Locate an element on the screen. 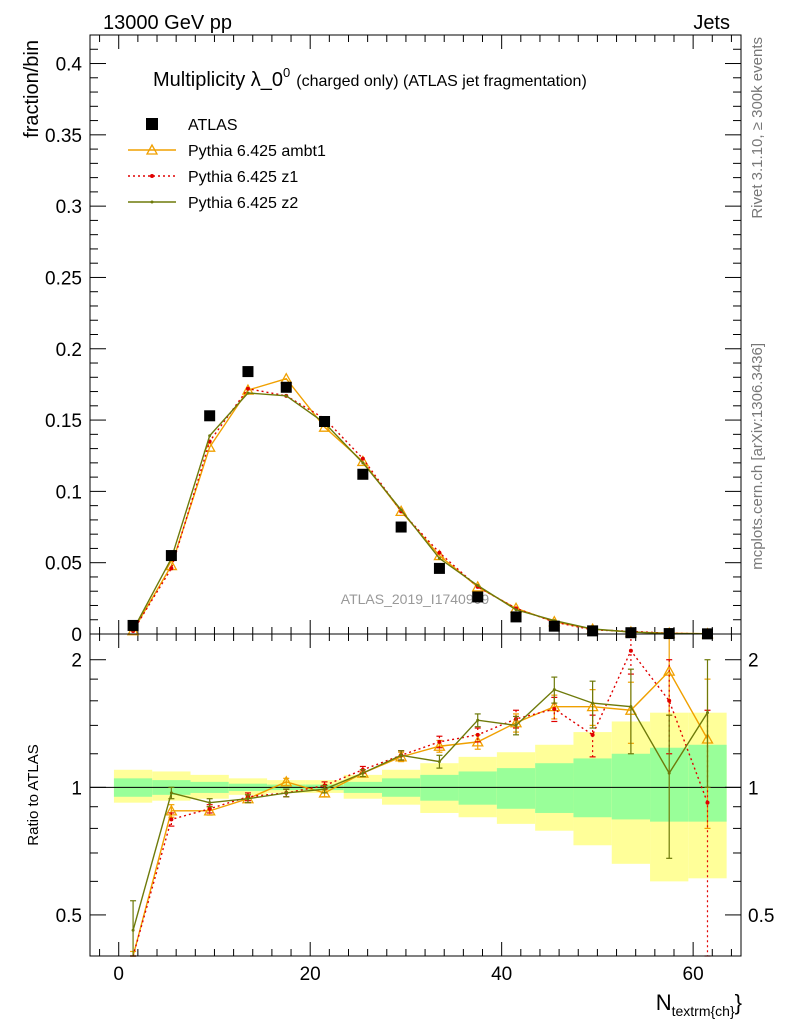 The width and height of the screenshot is (786, 1024). chart-title-main: Multiplicity λ_0 is located at coordinates (218, 80).